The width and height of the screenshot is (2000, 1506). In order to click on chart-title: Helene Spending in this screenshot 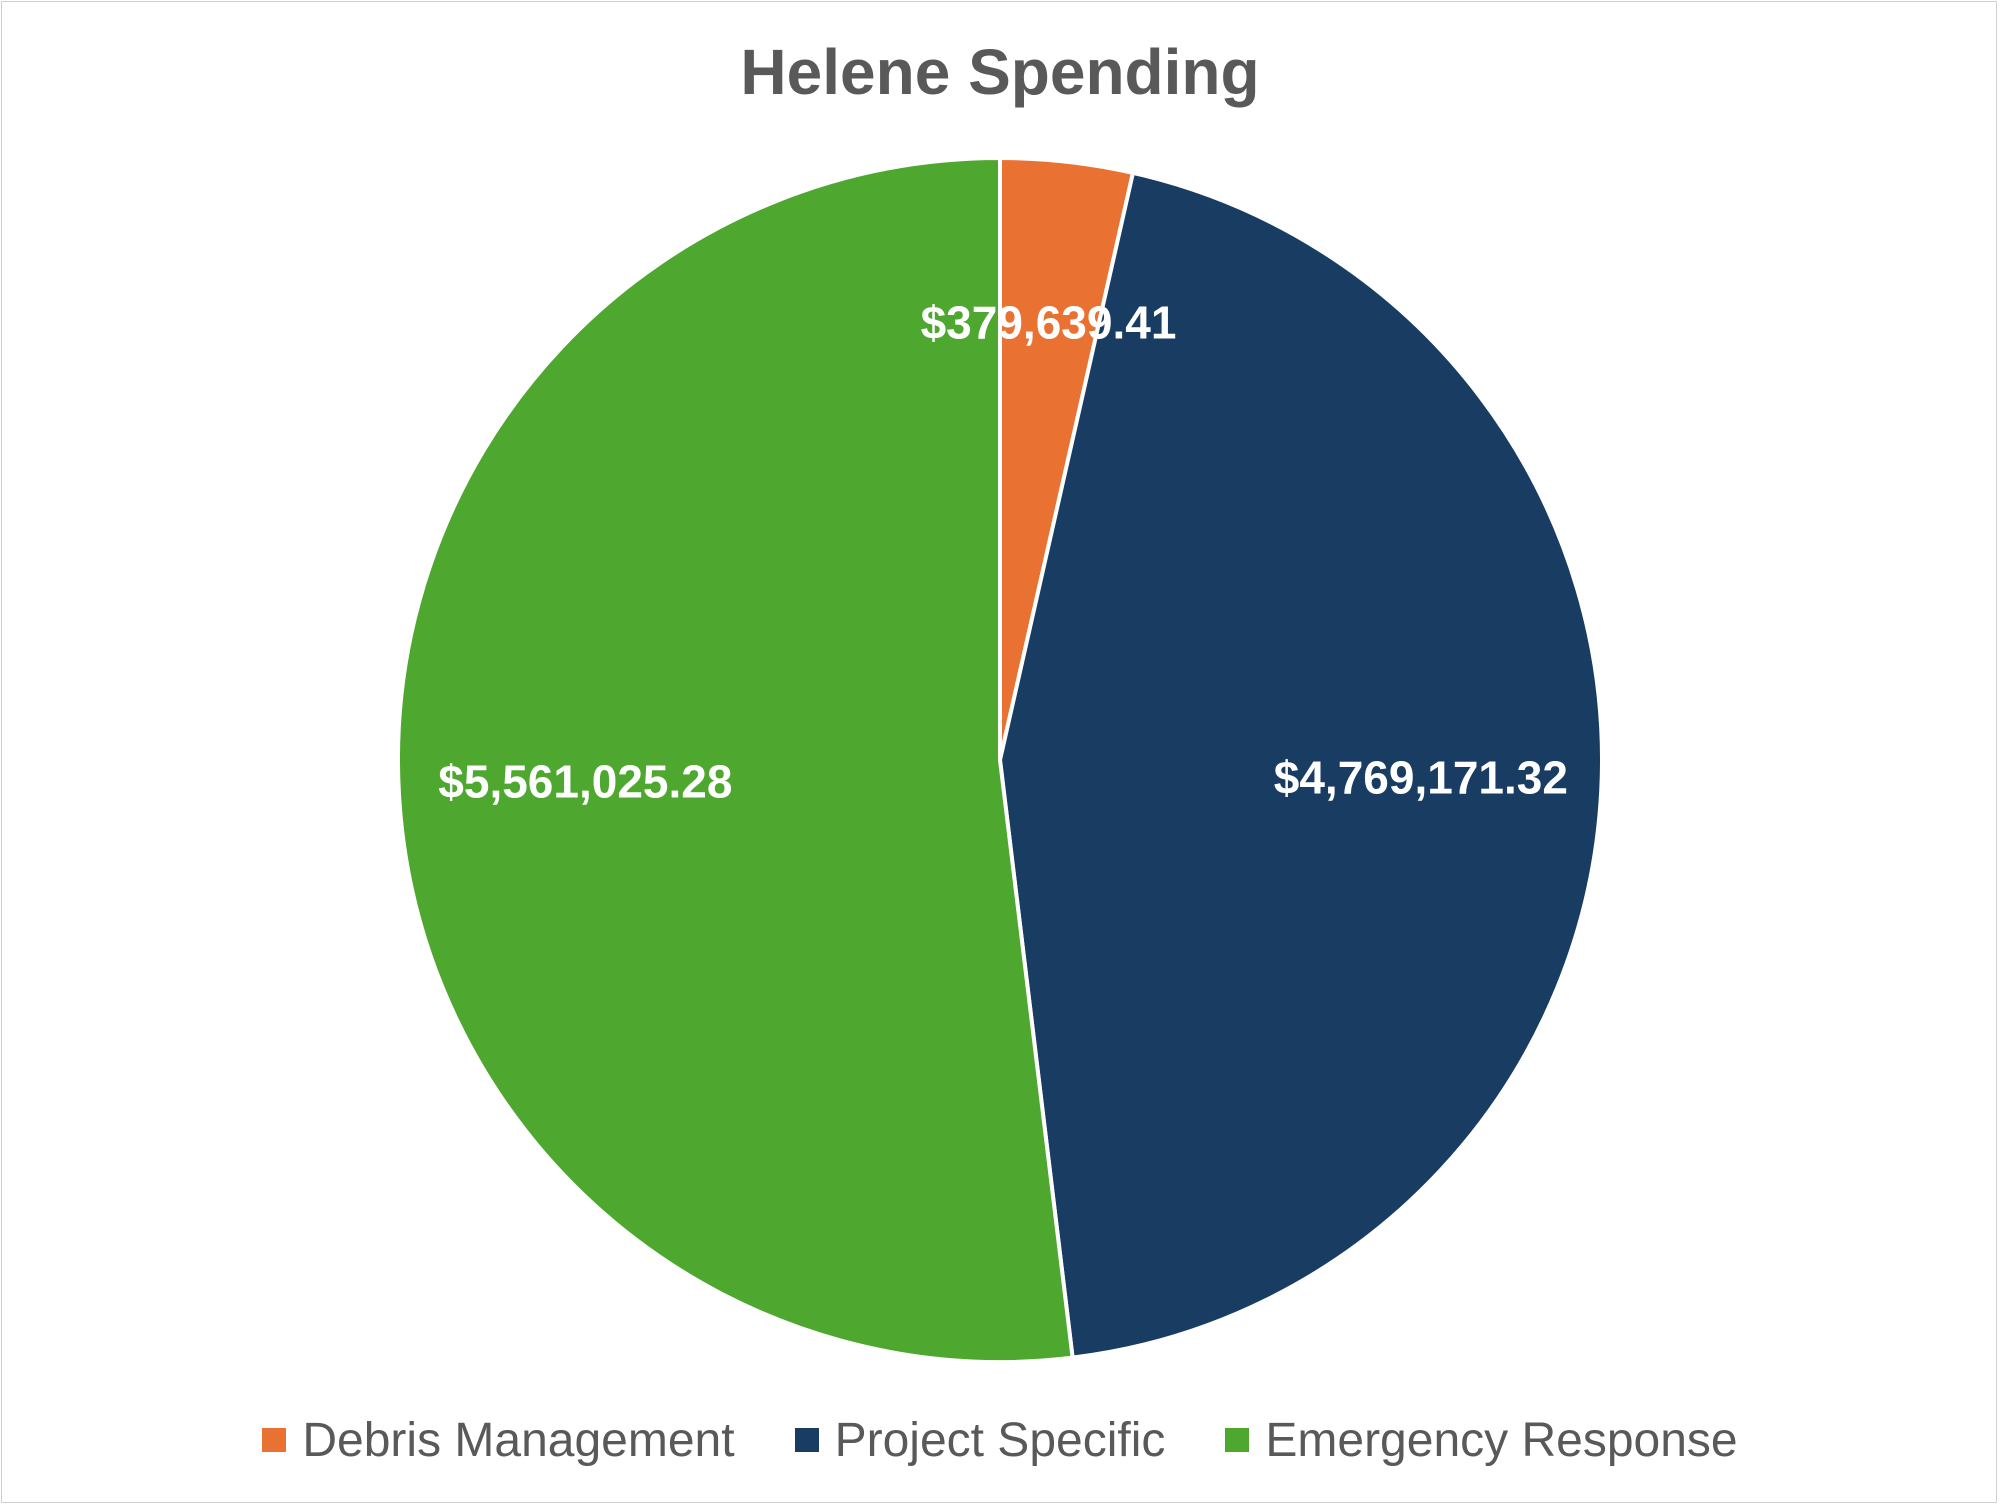, I will do `click(1000, 72)`.